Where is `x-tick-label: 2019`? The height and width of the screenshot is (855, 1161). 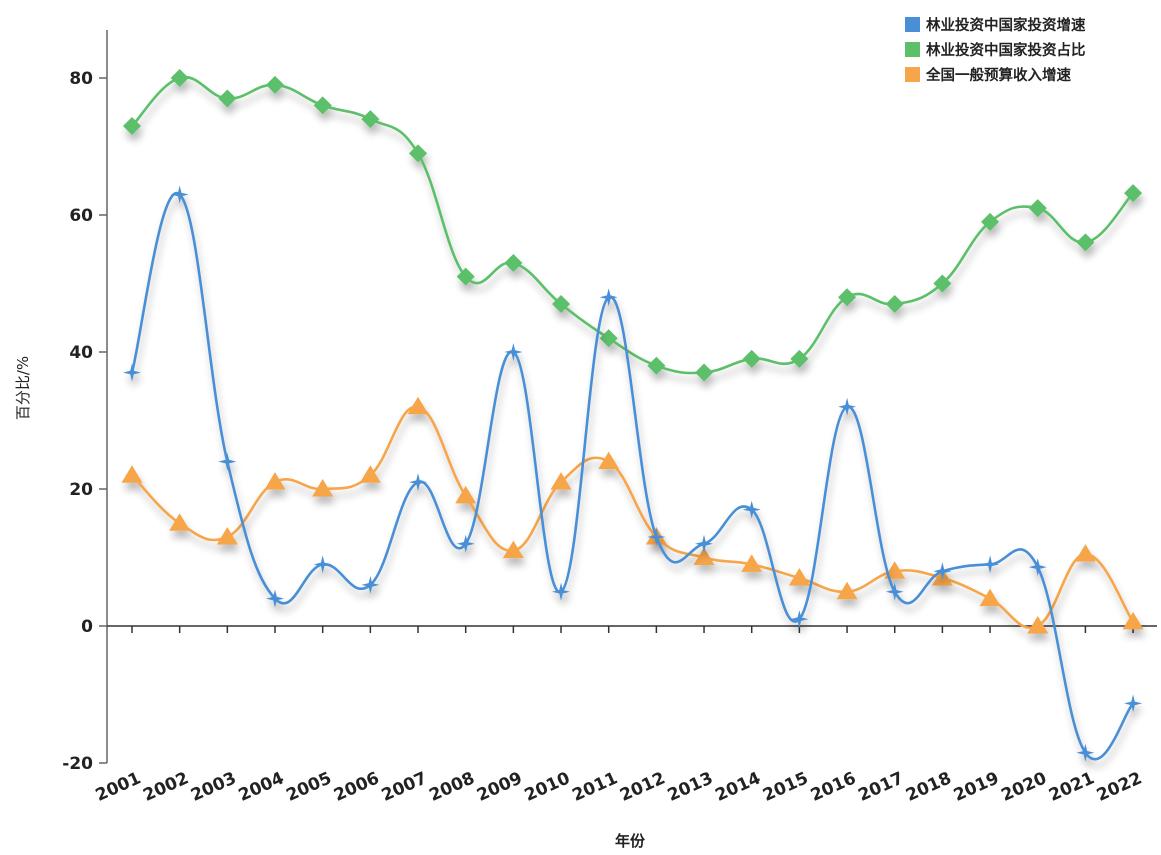 x-tick-label: 2019 is located at coordinates (976, 787).